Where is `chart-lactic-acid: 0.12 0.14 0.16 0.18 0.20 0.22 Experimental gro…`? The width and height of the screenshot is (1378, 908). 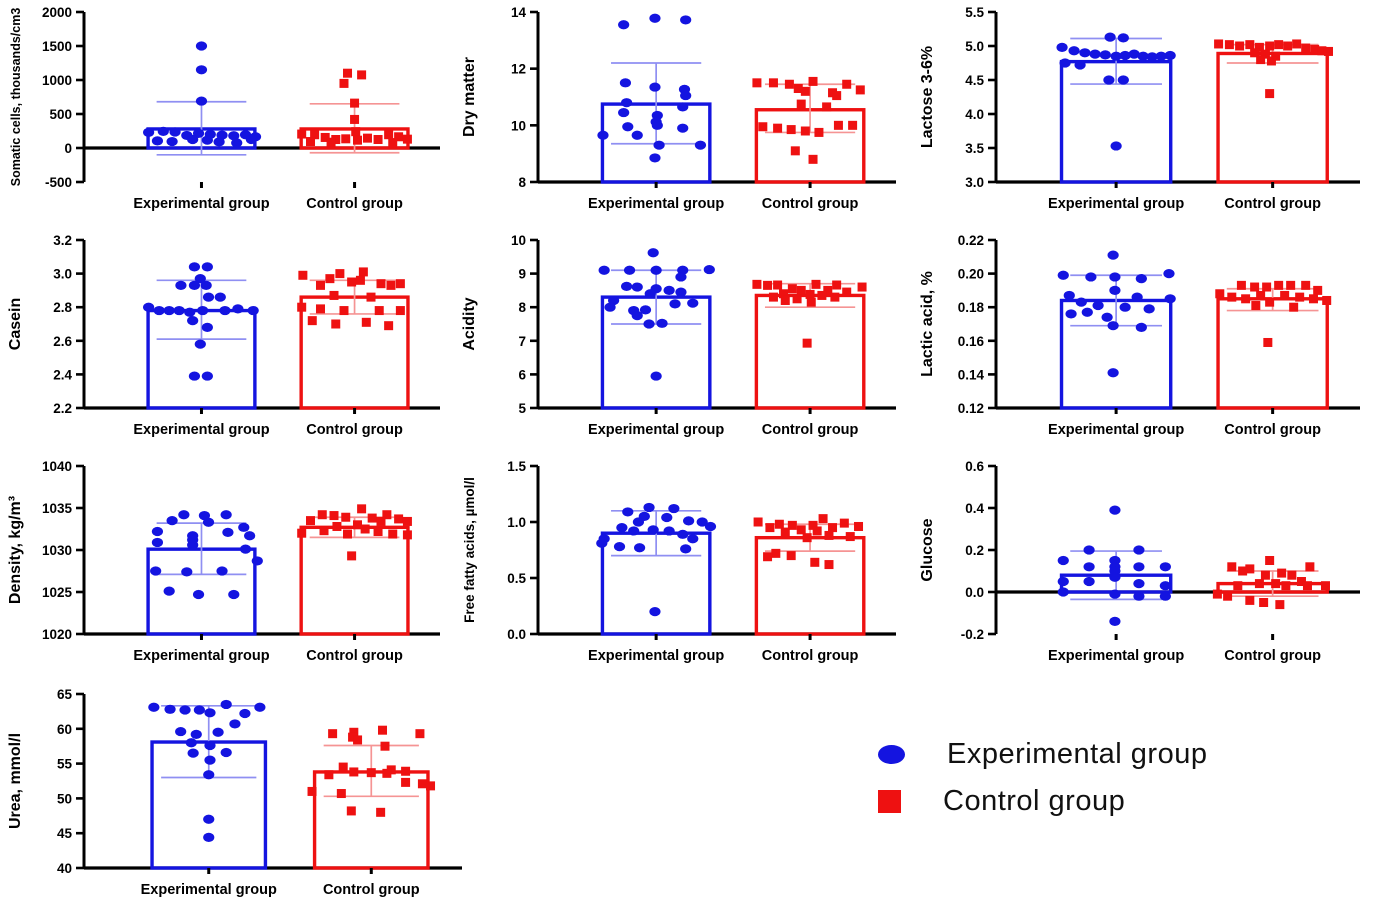 chart-lactic-acid: 0.12 0.14 0.16 0.18 0.20 0.22 Experimental gro… is located at coordinates (1145, 336).